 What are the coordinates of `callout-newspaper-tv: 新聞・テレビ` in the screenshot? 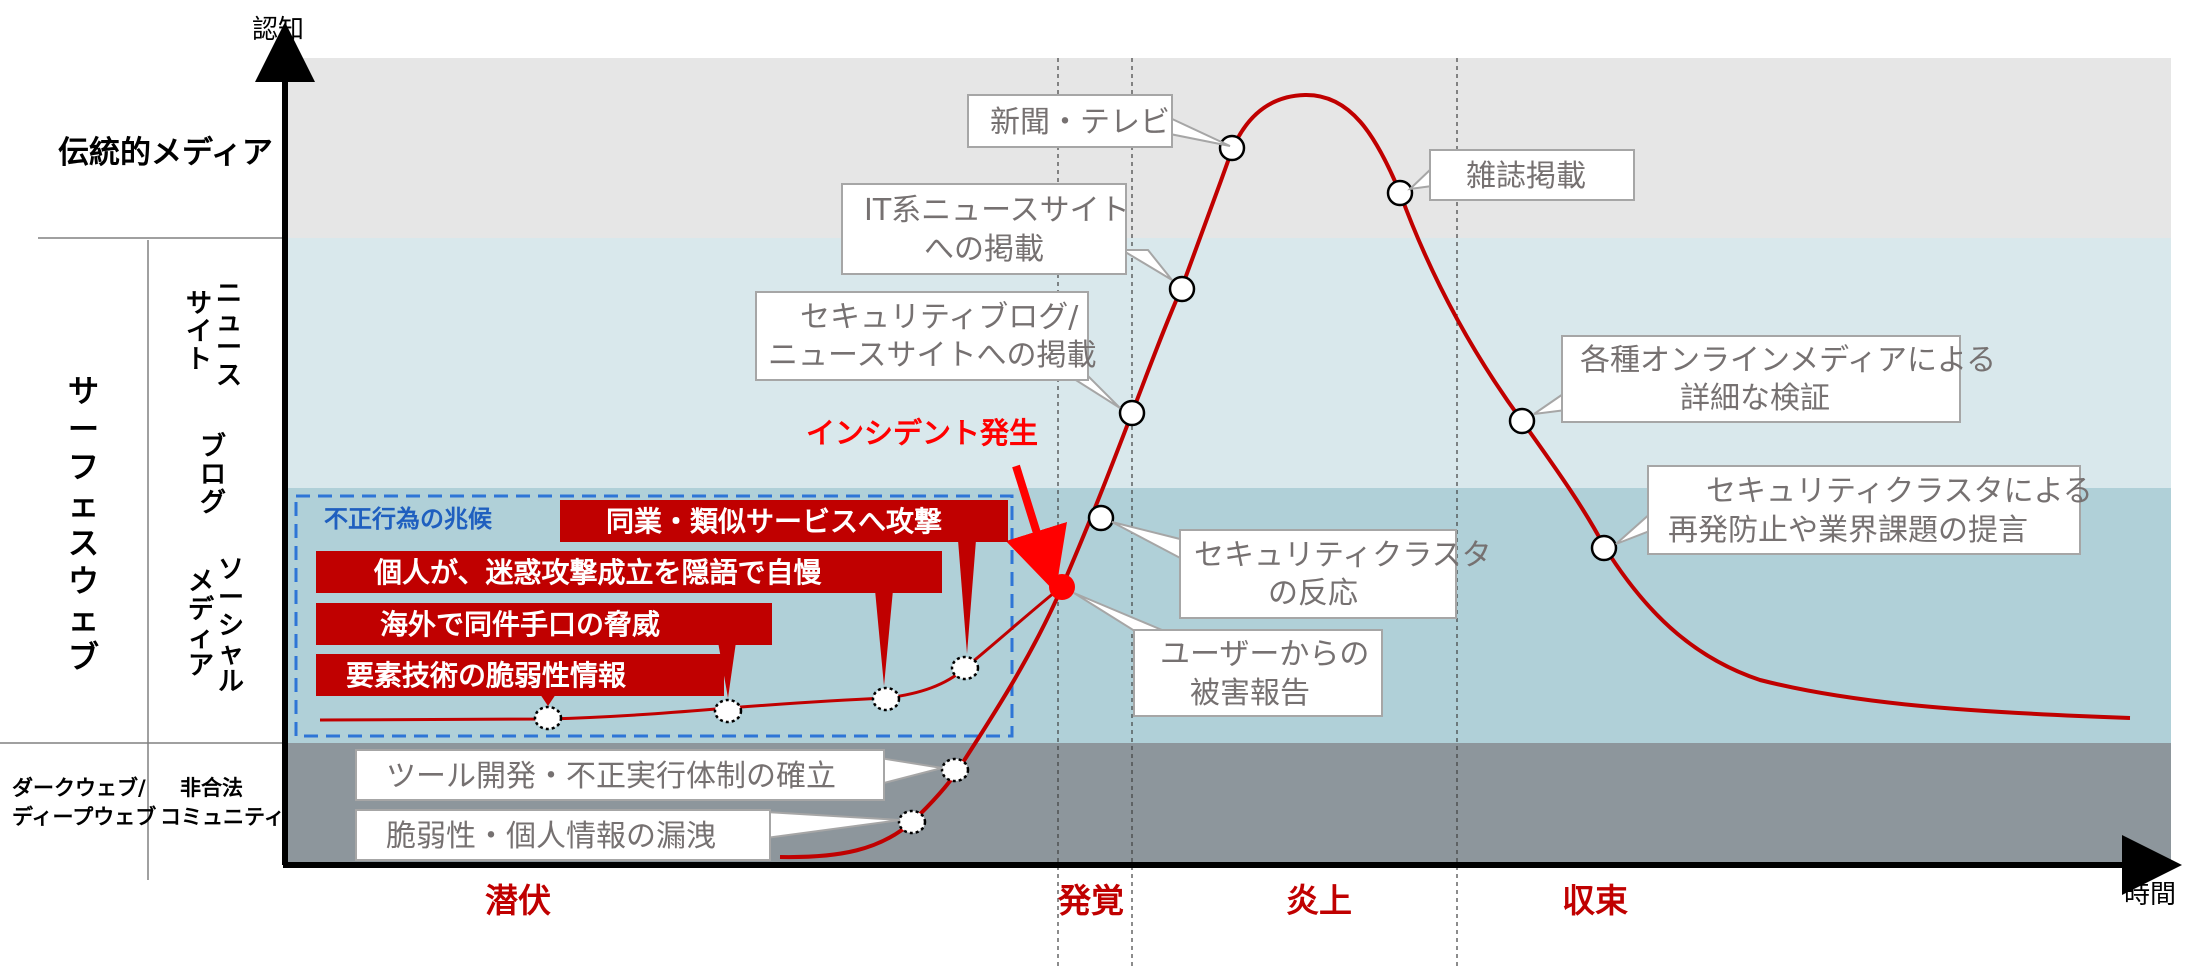 It's located at (1099, 121).